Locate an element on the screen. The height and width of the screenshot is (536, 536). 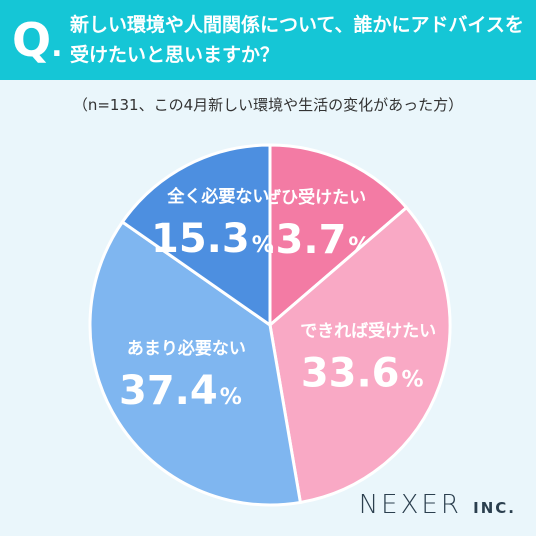
nexer-logo: NEXER INC. is located at coordinates (437, 505).